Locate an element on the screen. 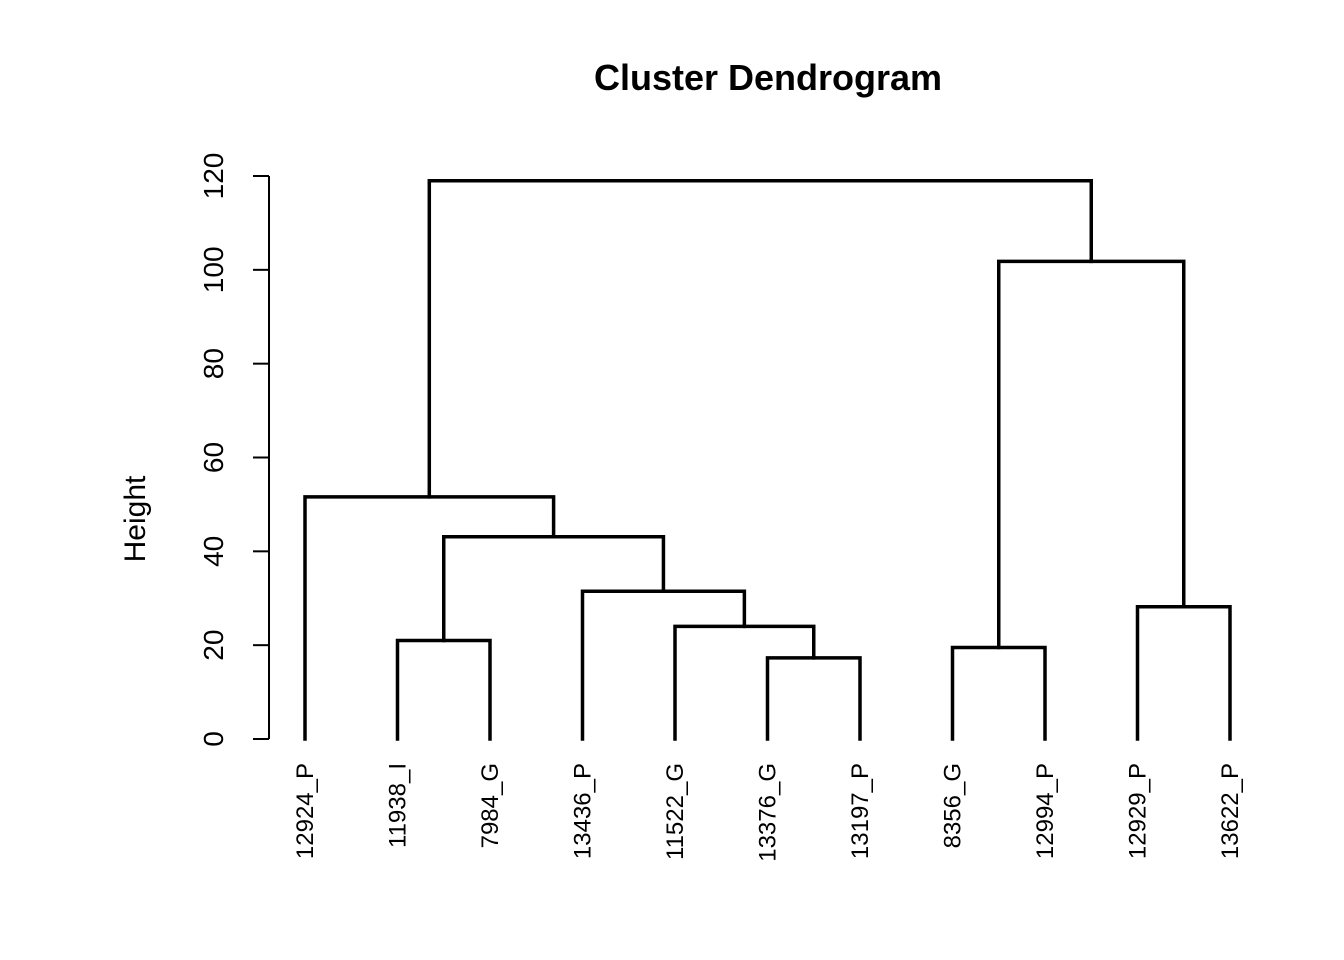  y-axis-label: Height is located at coordinates (135, 518).